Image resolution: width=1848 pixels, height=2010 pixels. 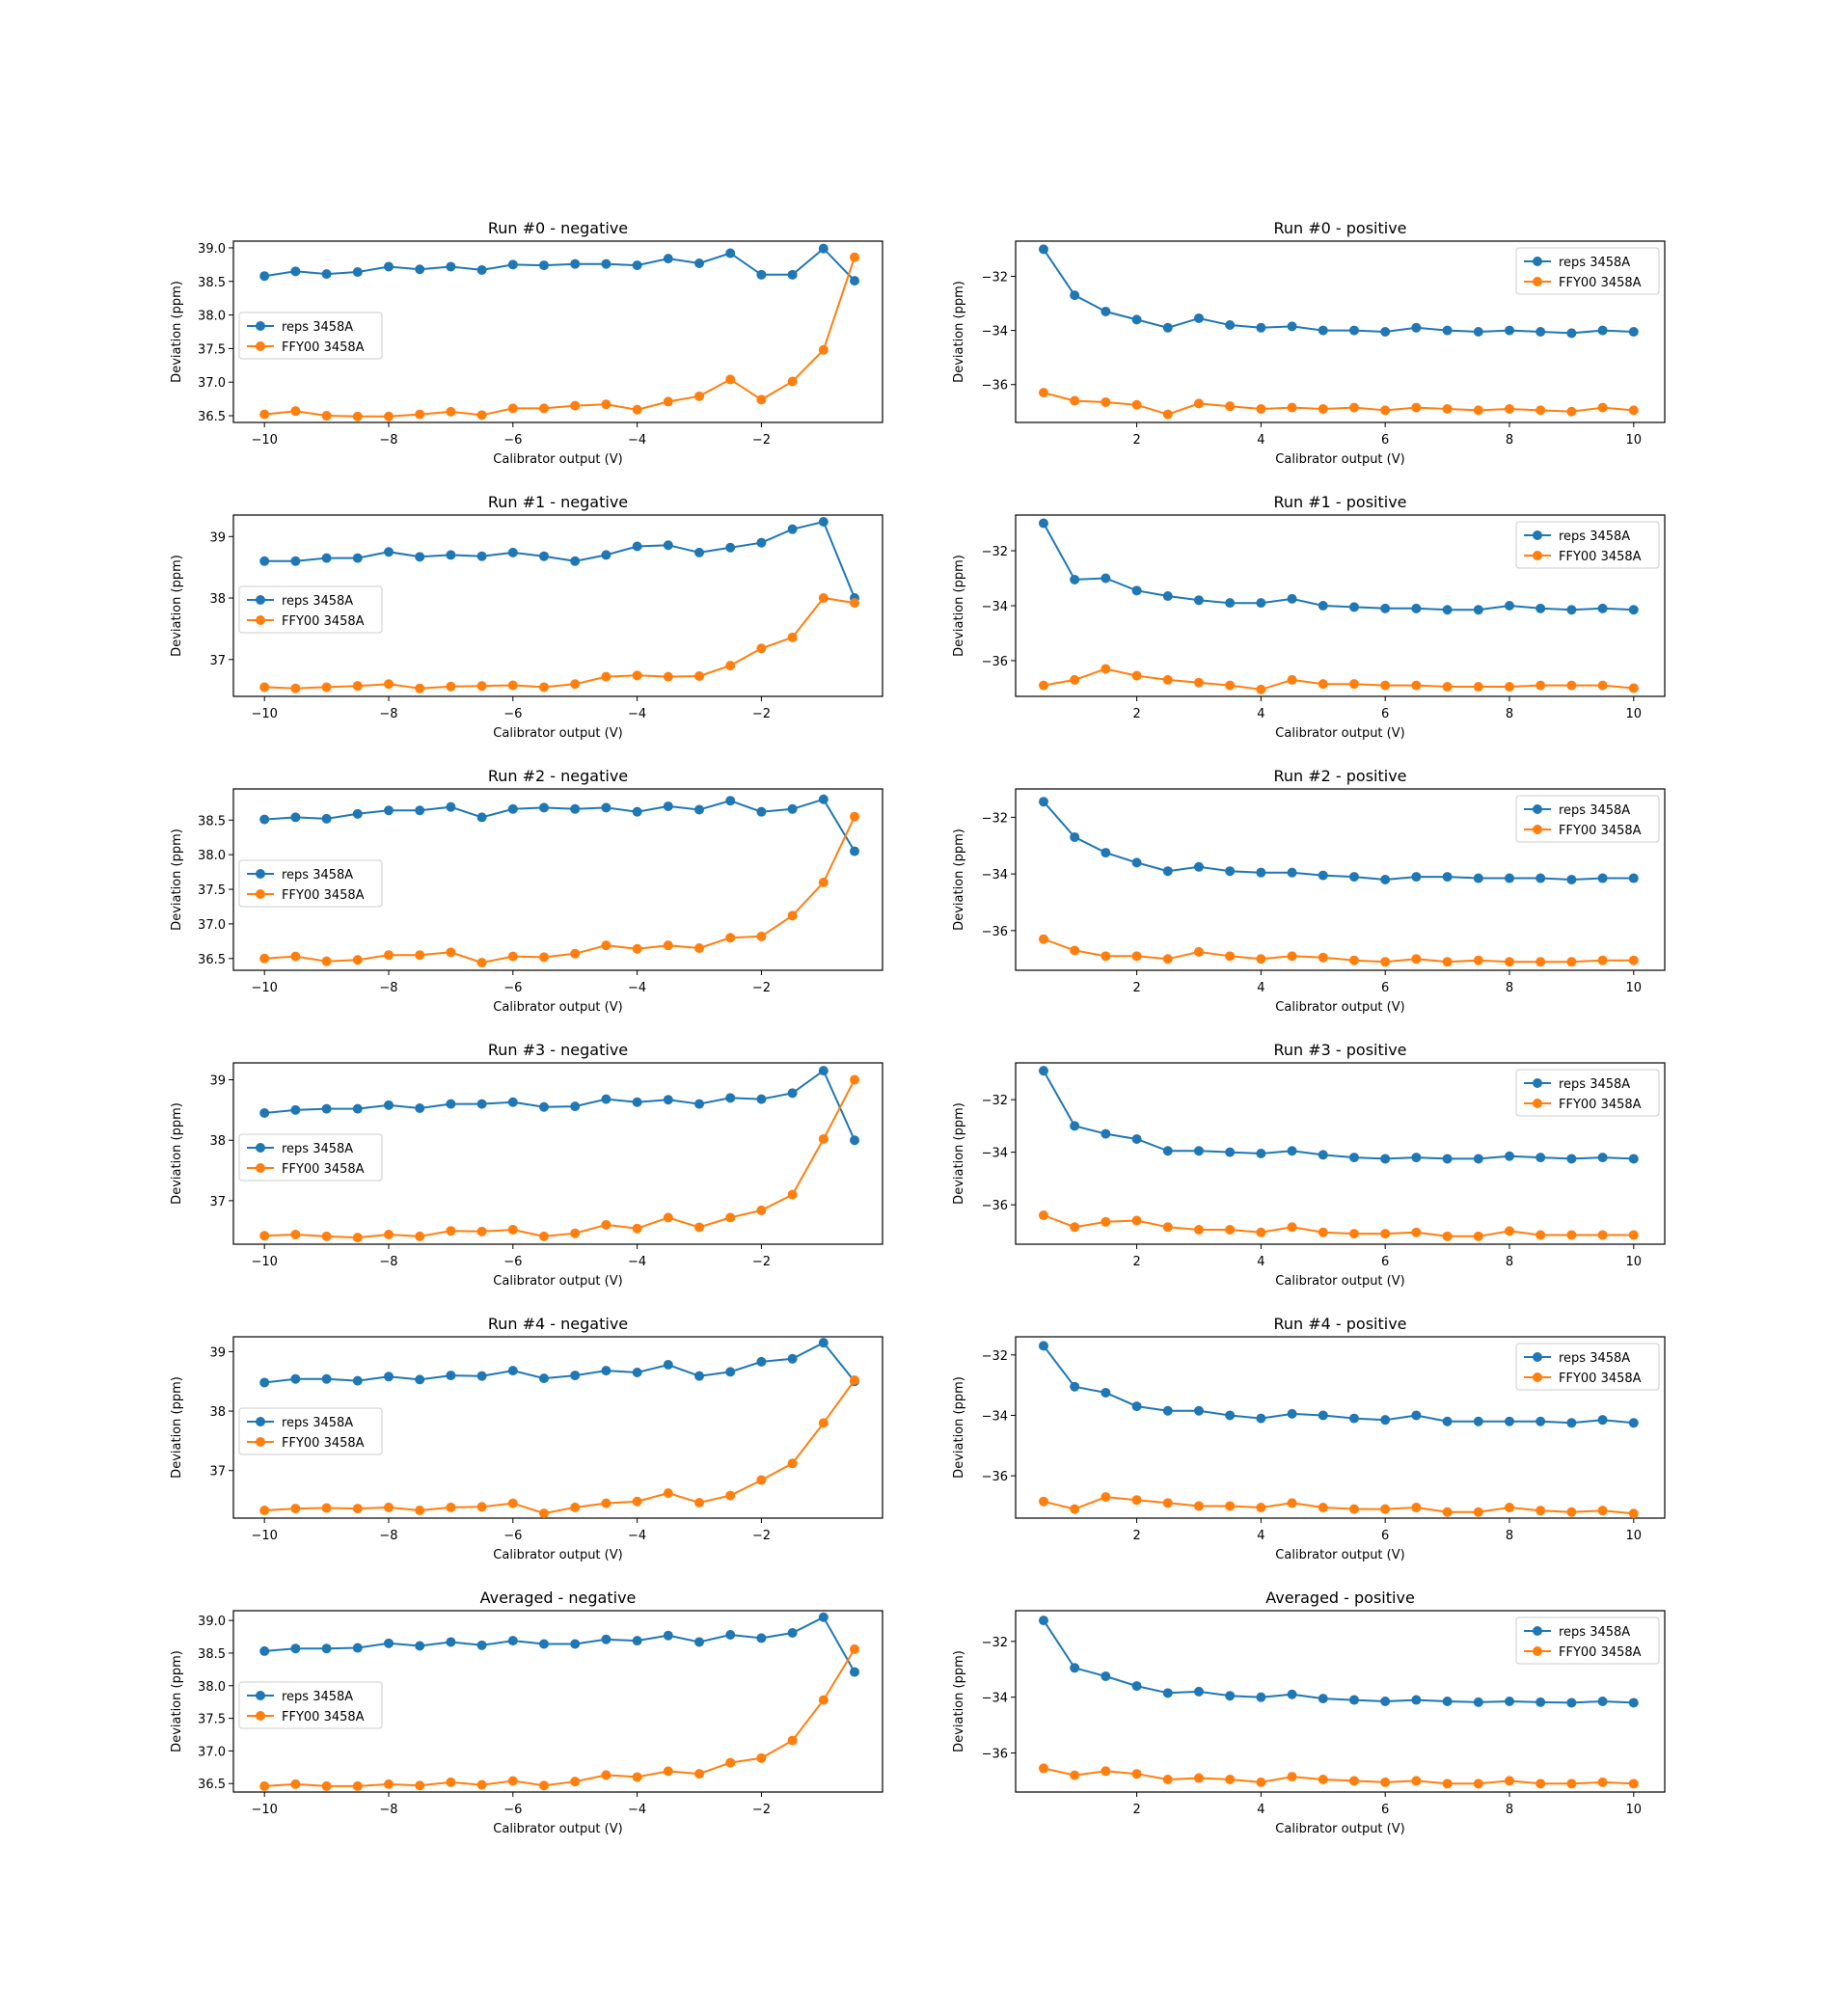 I want to click on chart-6-series-0-point, so click(x=326, y=1108).